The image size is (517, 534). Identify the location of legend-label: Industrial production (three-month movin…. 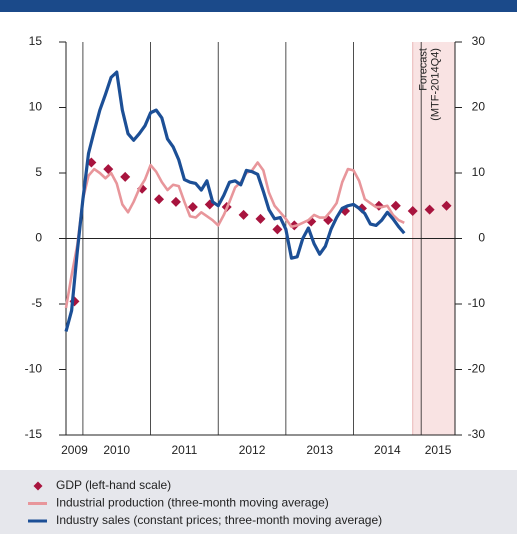
(192, 503).